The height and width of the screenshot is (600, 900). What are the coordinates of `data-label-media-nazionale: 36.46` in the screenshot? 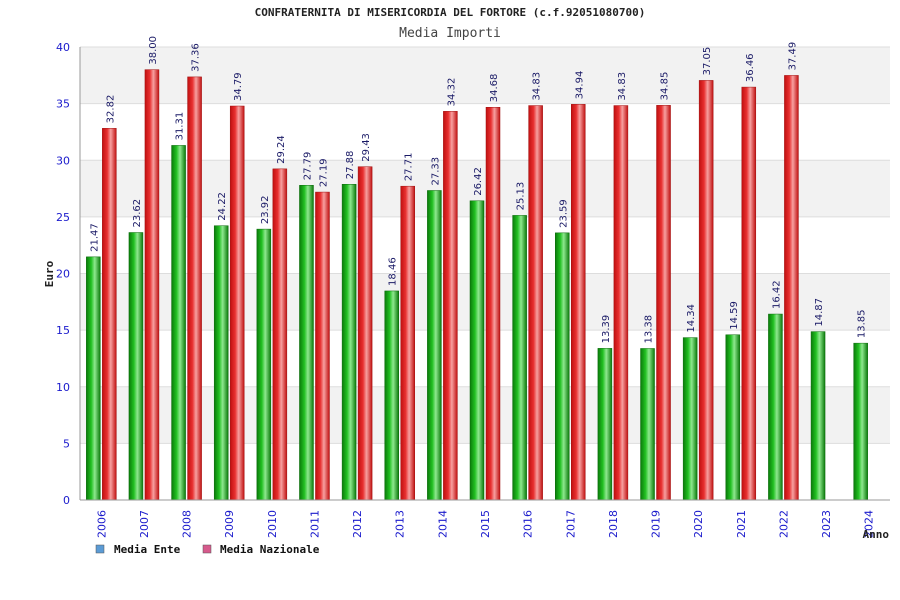 It's located at (750, 67).